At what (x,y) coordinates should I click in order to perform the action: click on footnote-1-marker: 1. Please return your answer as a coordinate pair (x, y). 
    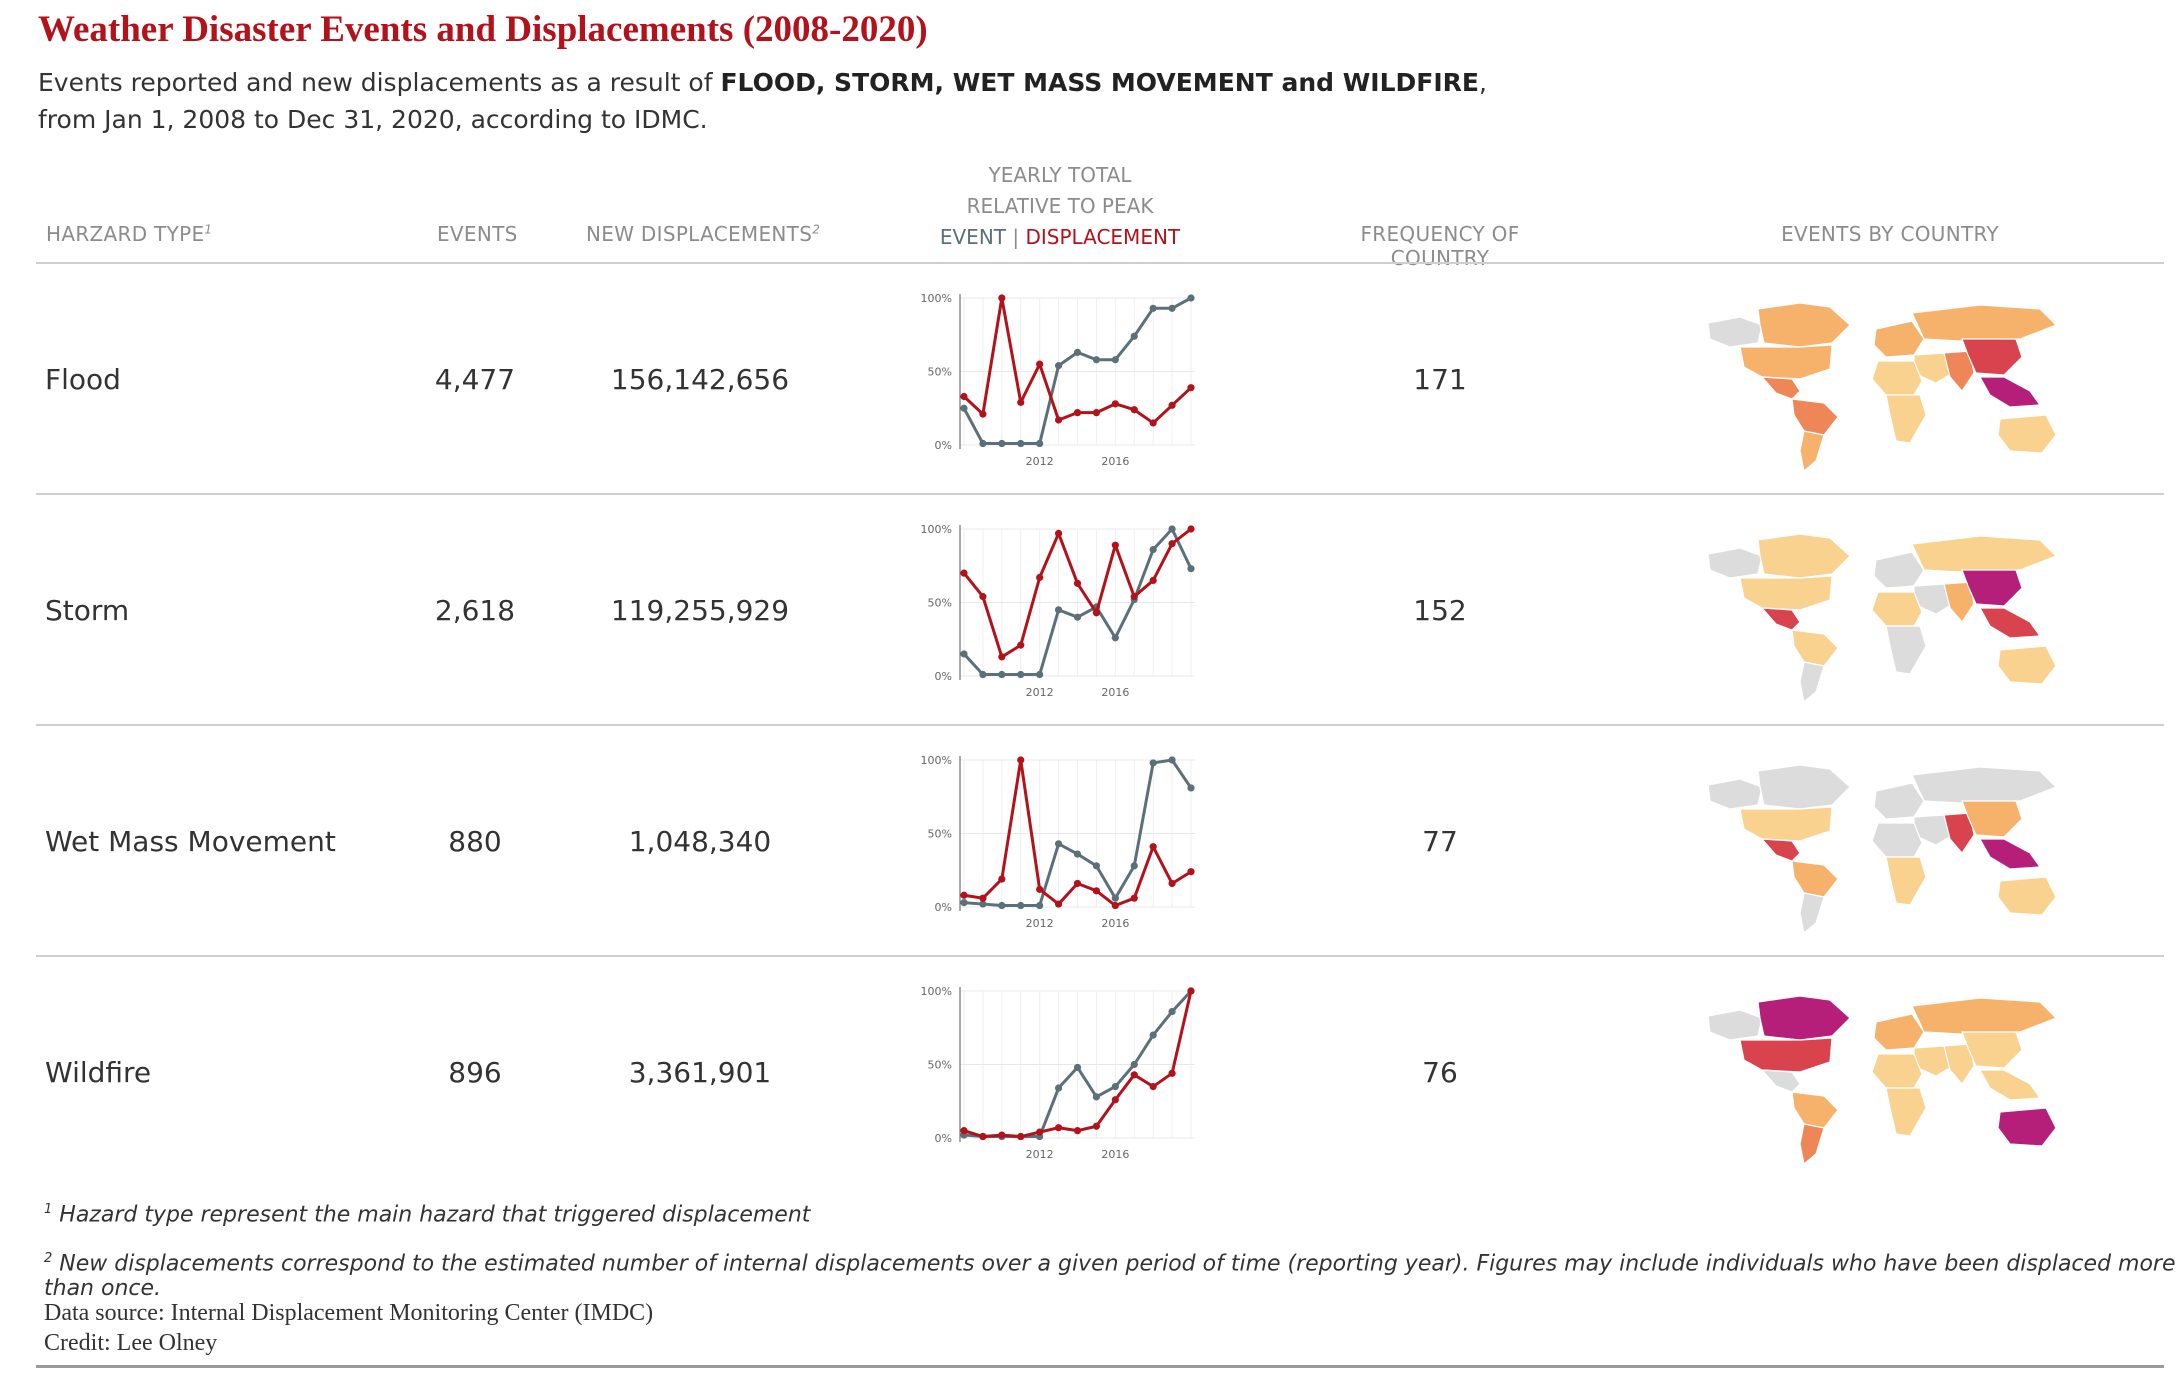
    Looking at the image, I should click on (48, 1209).